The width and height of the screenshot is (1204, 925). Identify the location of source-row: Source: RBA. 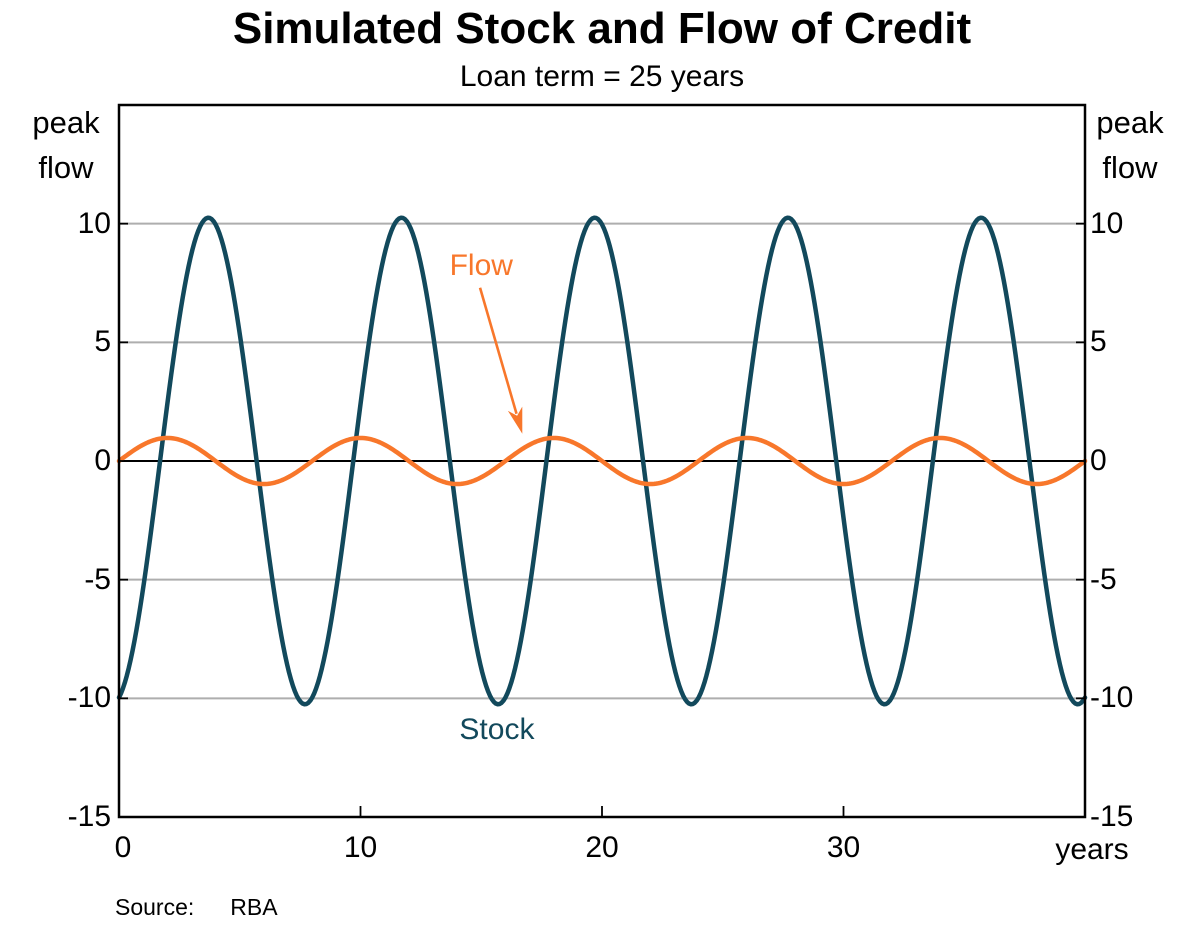
(196, 907).